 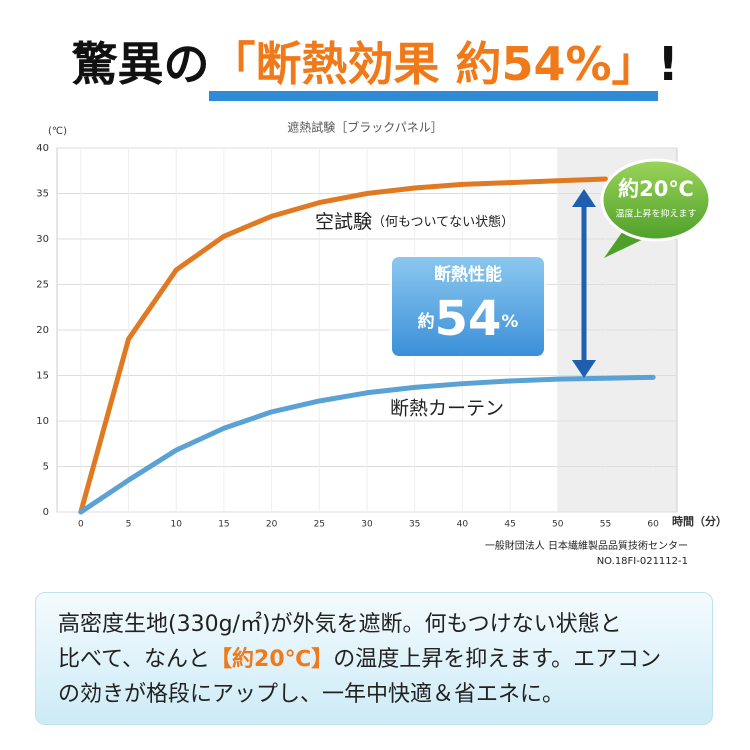 I want to click on x-tick-label: 40, so click(x=463, y=525).